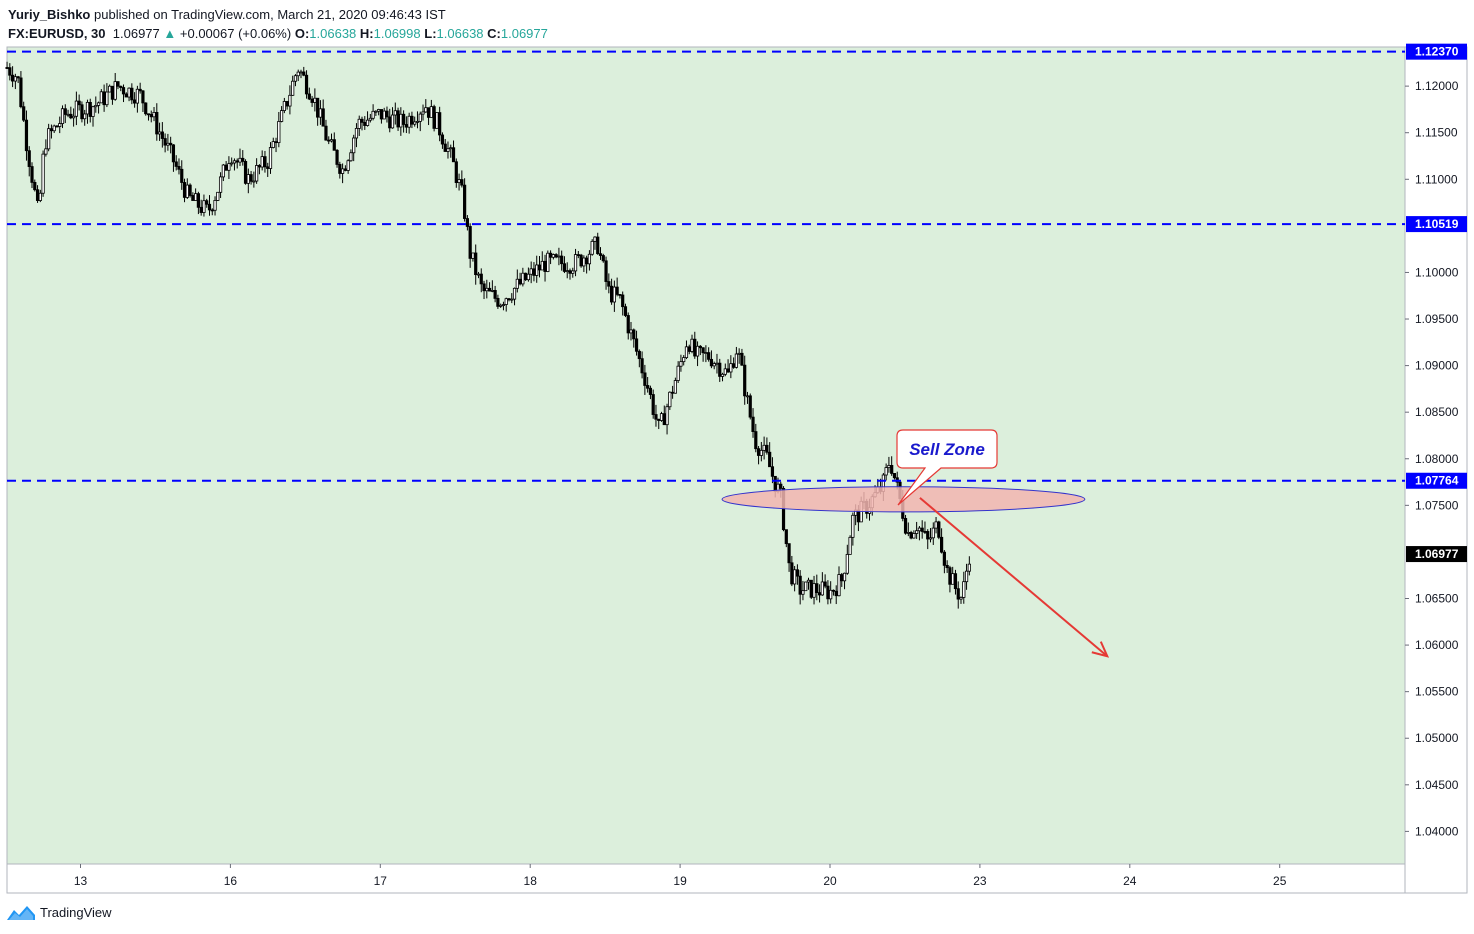 The image size is (1474, 934). What do you see at coordinates (1437, 831) in the screenshot?
I see `price-tick-label: 1.04000` at bounding box center [1437, 831].